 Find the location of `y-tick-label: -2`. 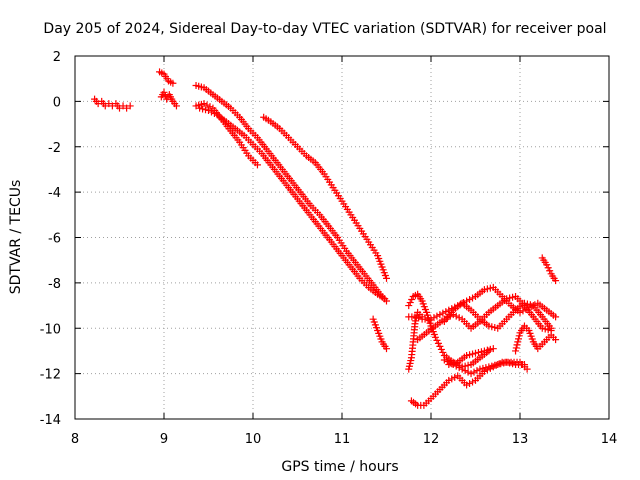

y-tick-label: -2 is located at coordinates (54, 148).